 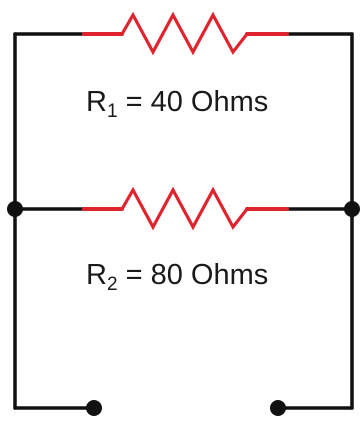 What do you see at coordinates (96, 275) in the screenshot?
I see `resistor-r2-symbol: R` at bounding box center [96, 275].